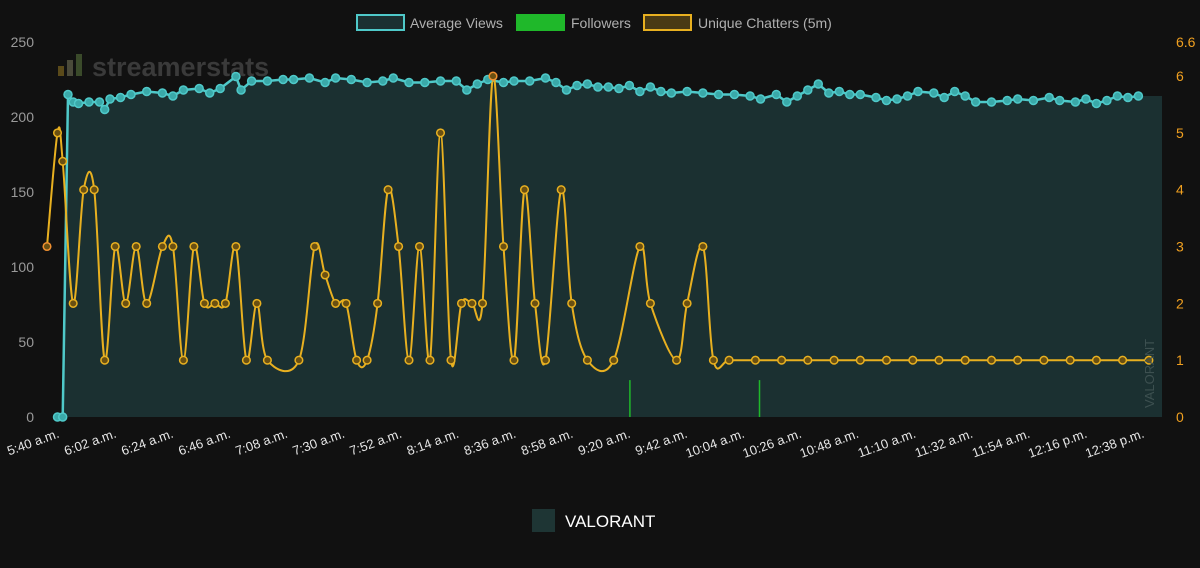  What do you see at coordinates (90, 442) in the screenshot?
I see `x-tick-label: 6:02 a.m.` at bounding box center [90, 442].